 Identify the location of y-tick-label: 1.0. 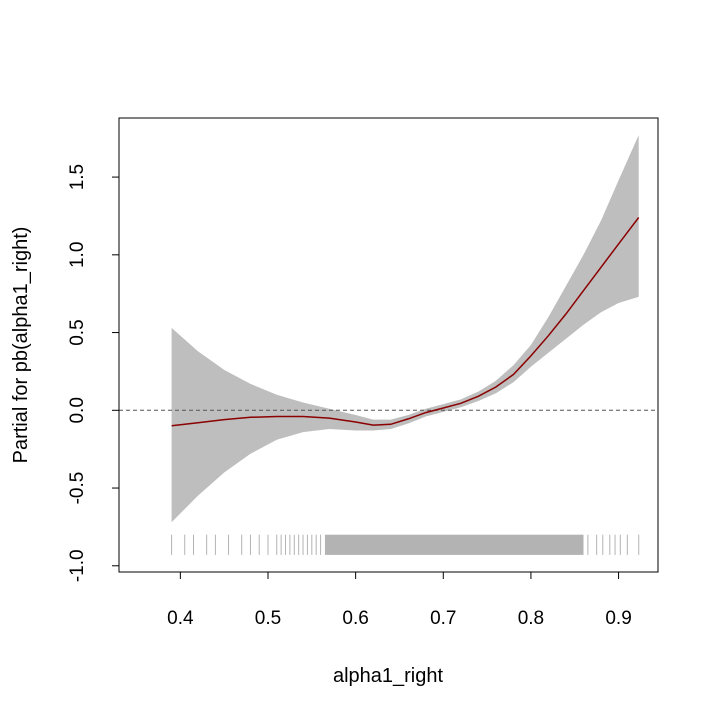
(77, 255).